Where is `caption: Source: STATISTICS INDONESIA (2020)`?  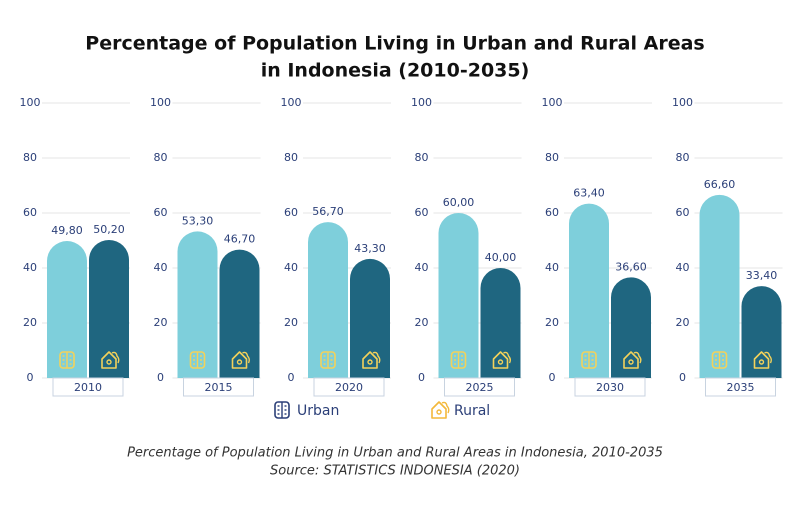
caption: Source: STATISTICS INDONESIA (2020) is located at coordinates (395, 471).